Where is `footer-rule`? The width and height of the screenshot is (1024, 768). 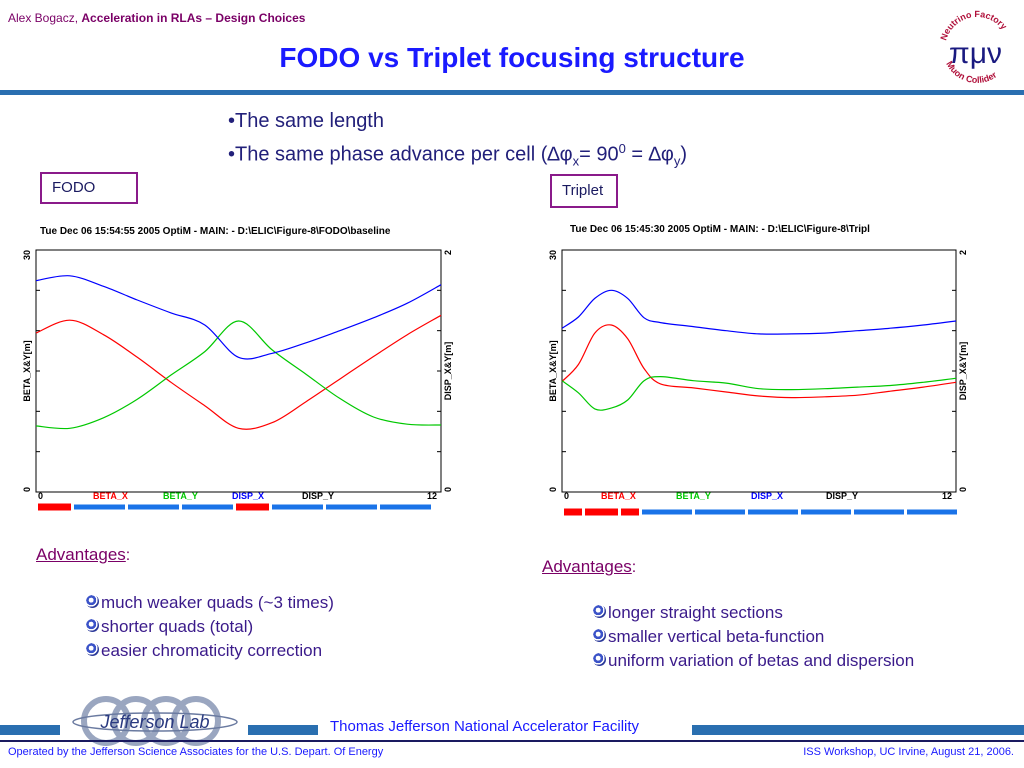
footer-rule is located at coordinates (512, 741).